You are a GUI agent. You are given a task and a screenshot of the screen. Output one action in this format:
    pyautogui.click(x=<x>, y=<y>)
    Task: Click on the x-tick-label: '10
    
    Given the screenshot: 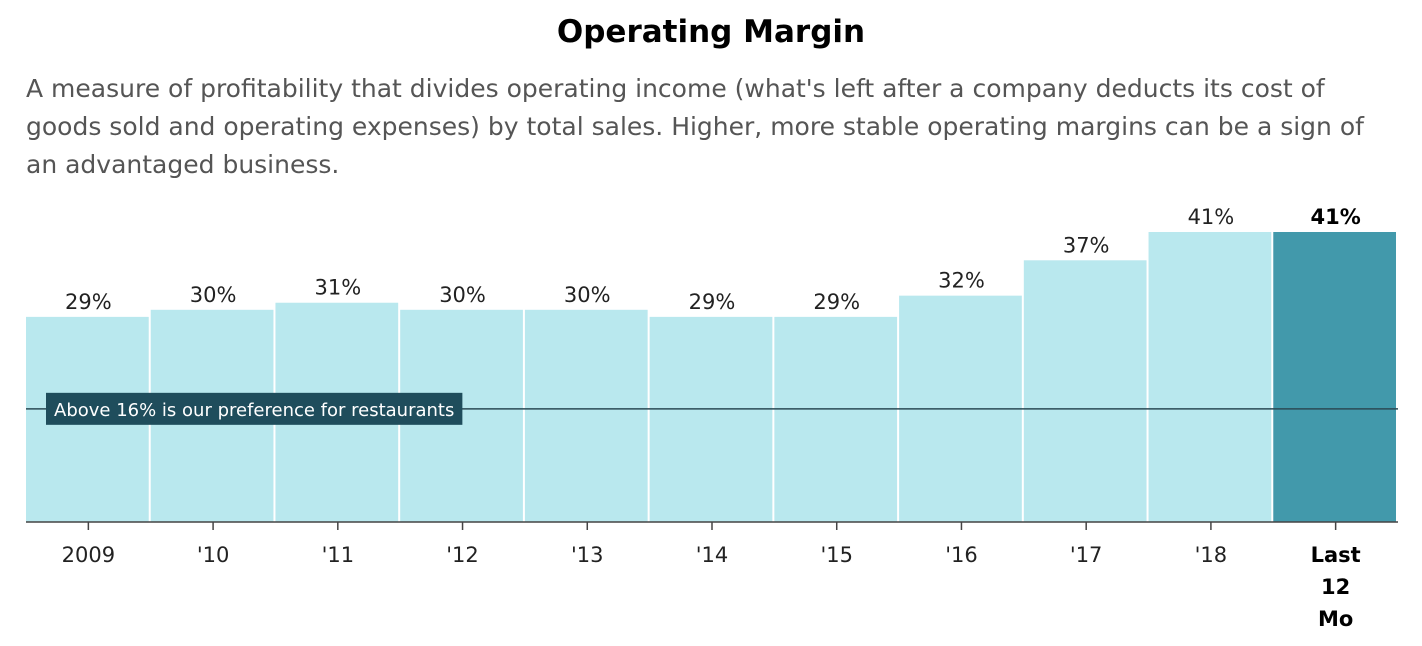 What is the action you would take?
    pyautogui.click(x=213, y=555)
    